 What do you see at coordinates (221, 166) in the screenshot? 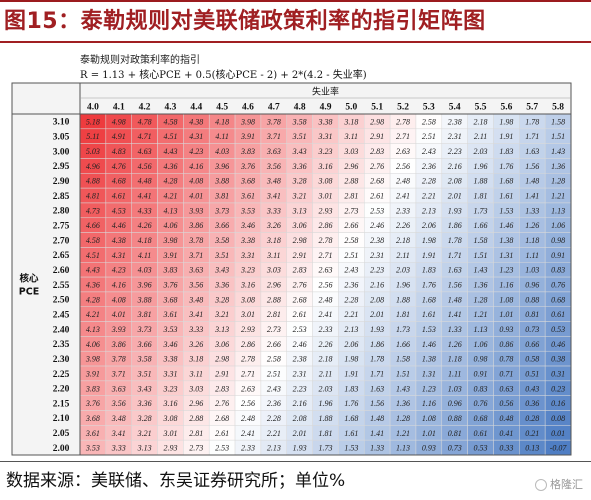
I see `cell-value-label: 3.96` at bounding box center [221, 166].